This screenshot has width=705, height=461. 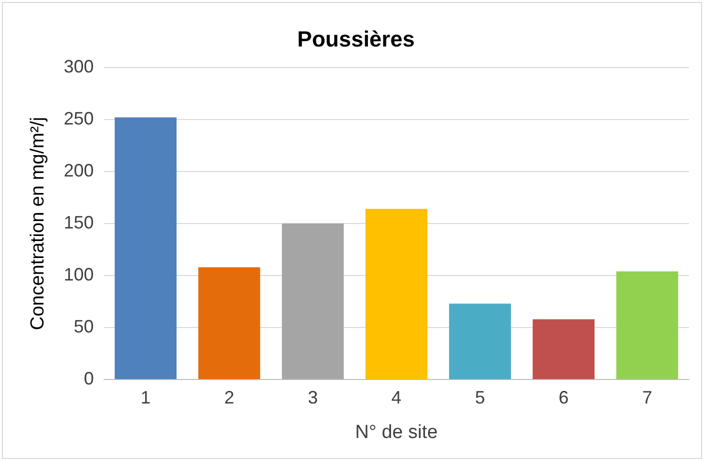 I want to click on y-tick-label: 300, so click(x=79, y=66).